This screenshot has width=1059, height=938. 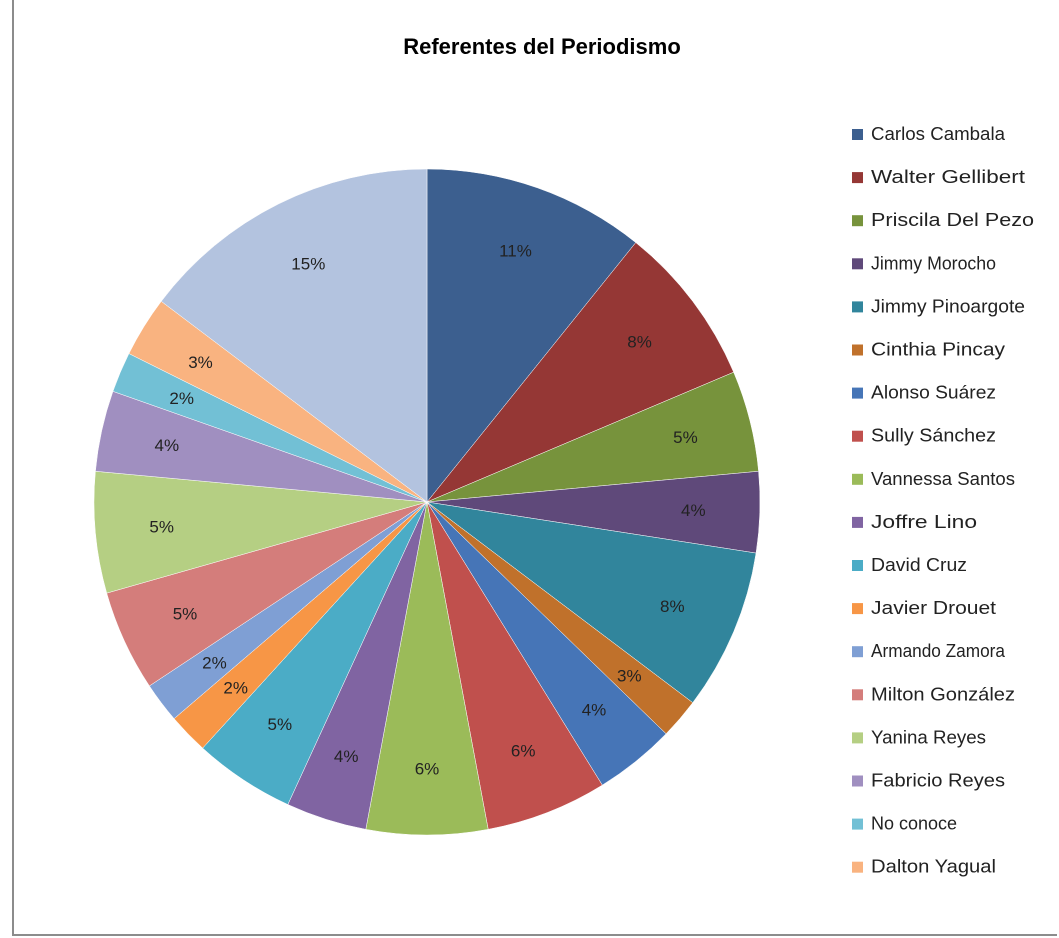 What do you see at coordinates (924, 522) in the screenshot?
I see `legend-label: Joffre Lino` at bounding box center [924, 522].